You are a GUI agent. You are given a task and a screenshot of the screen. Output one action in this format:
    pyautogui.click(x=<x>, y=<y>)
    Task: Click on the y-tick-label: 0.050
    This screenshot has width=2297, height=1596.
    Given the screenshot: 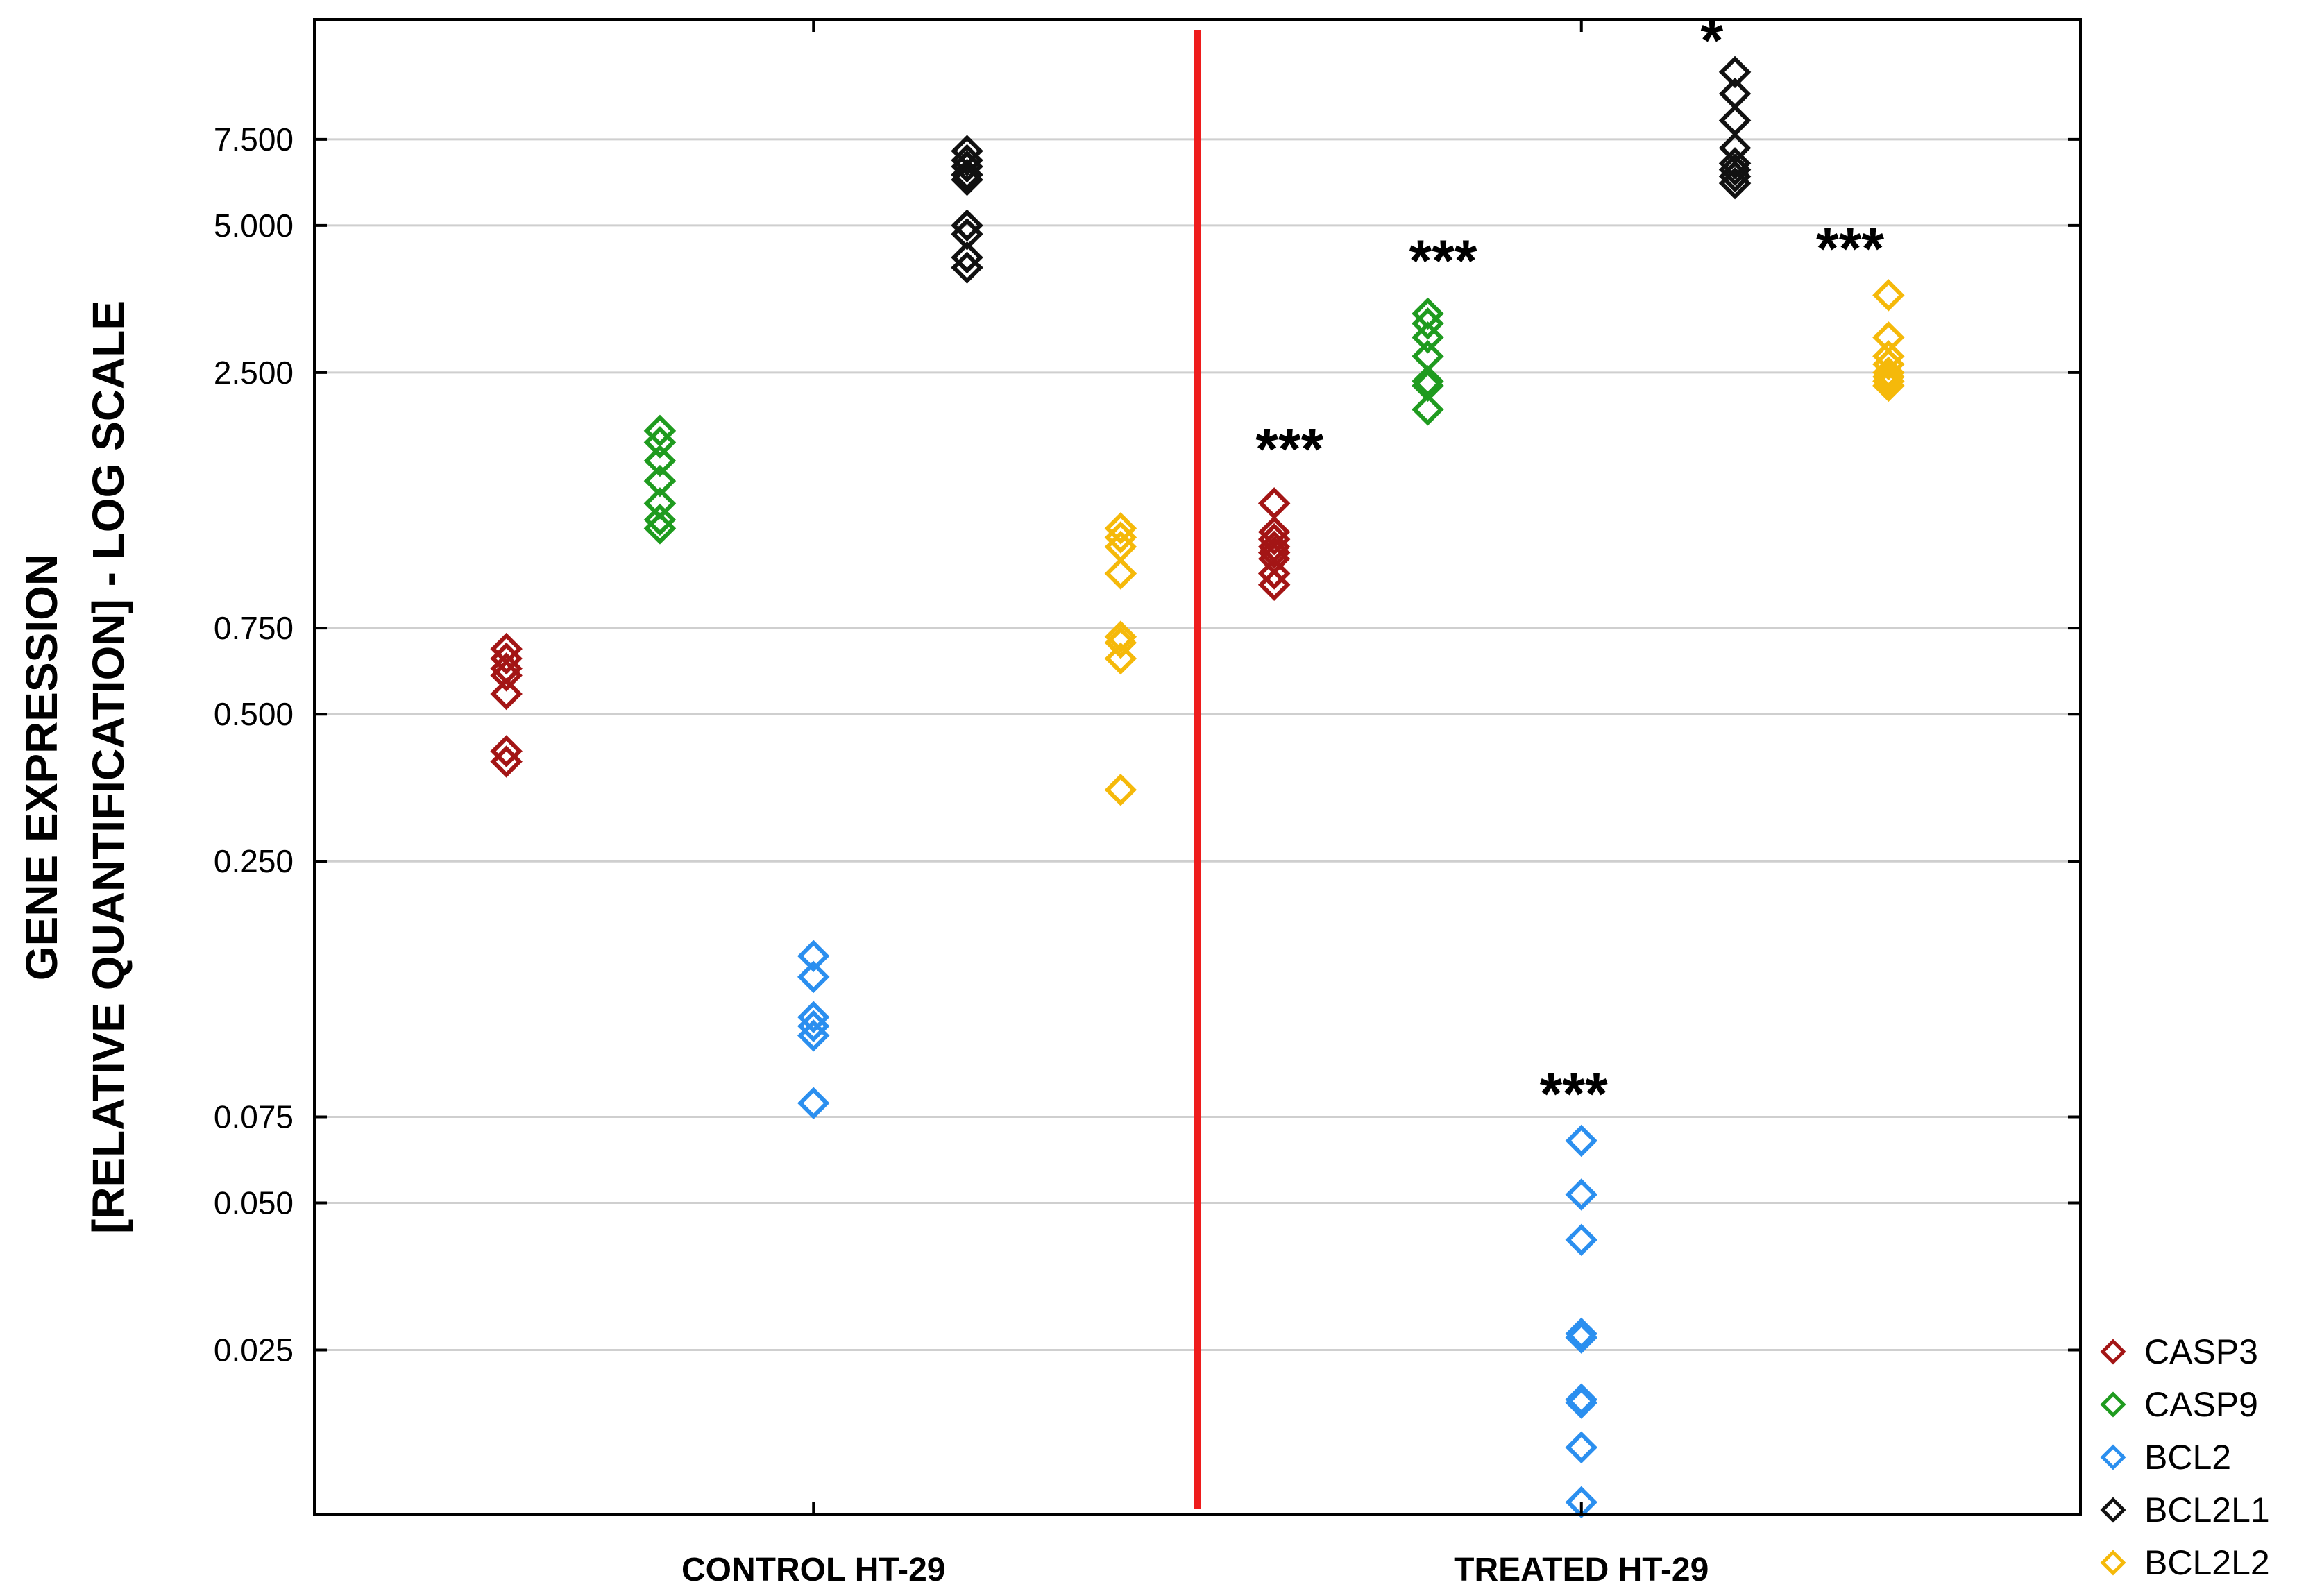 What is the action you would take?
    pyautogui.click(x=254, y=1203)
    